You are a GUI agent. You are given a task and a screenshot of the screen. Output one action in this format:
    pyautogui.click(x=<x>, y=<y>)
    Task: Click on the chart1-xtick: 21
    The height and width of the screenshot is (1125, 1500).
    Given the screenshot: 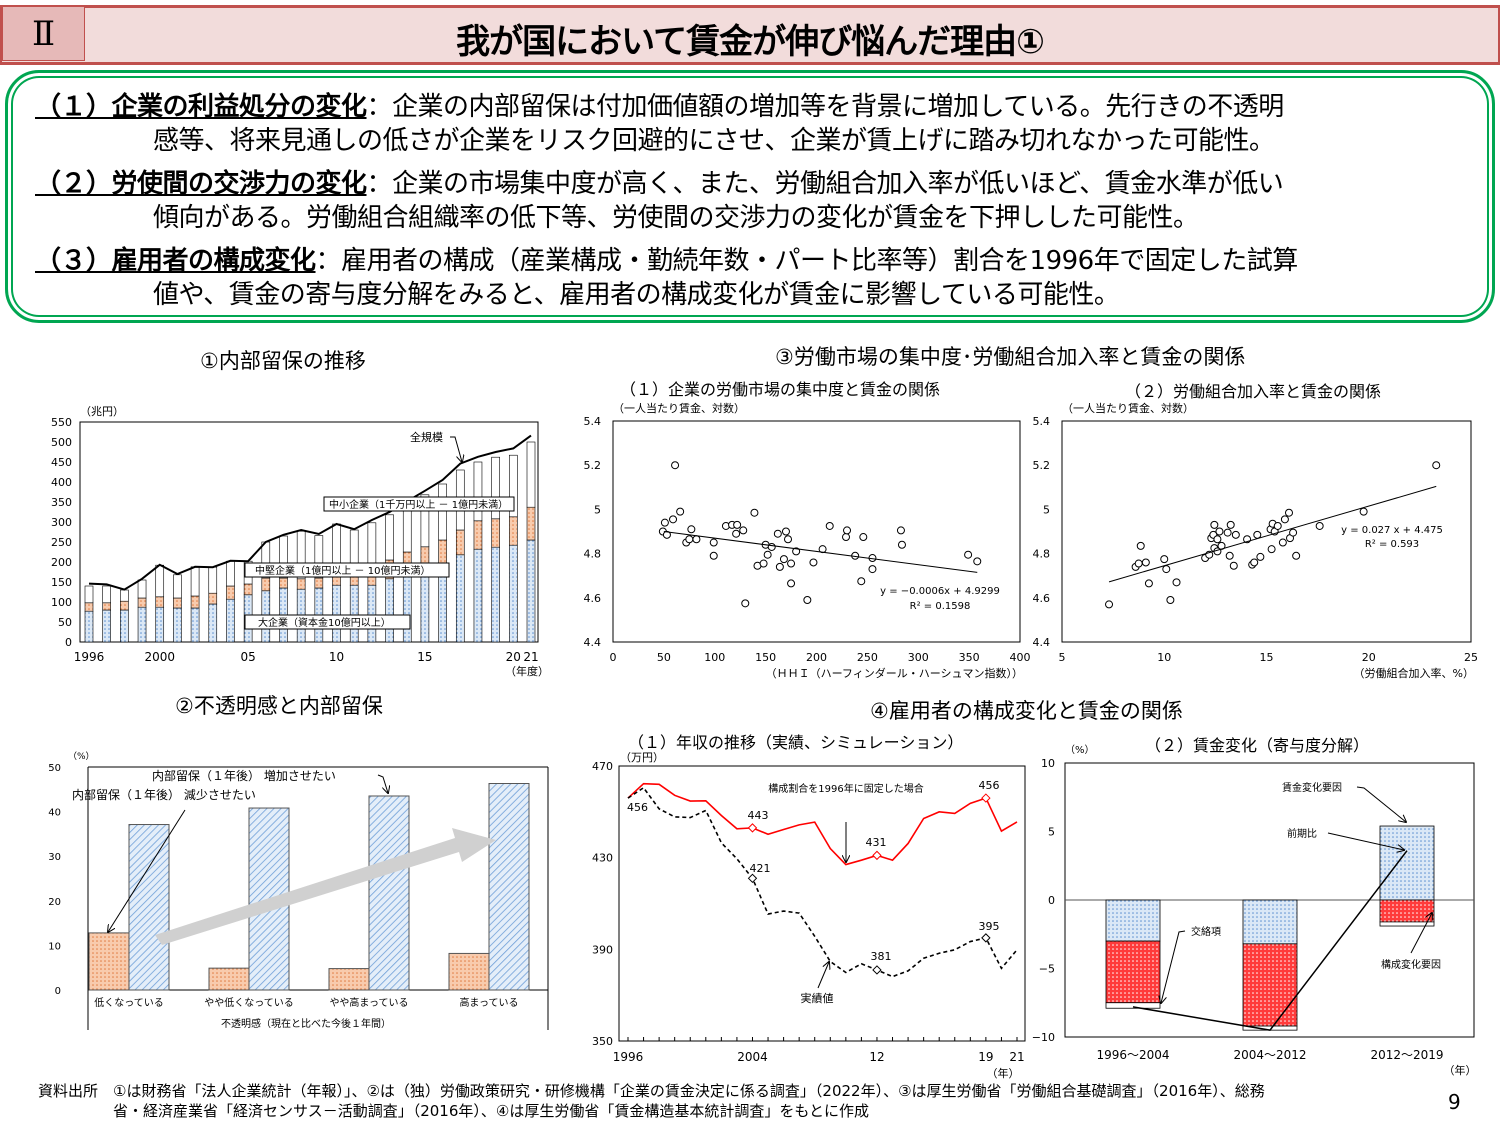 What is the action you would take?
    pyautogui.click(x=530, y=657)
    